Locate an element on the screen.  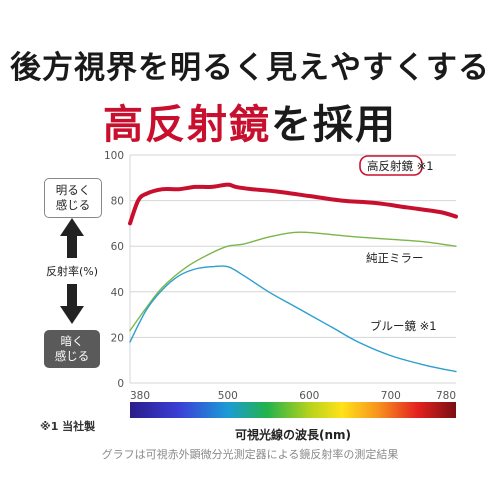
x-tick-label: 780 is located at coordinates (446, 396).